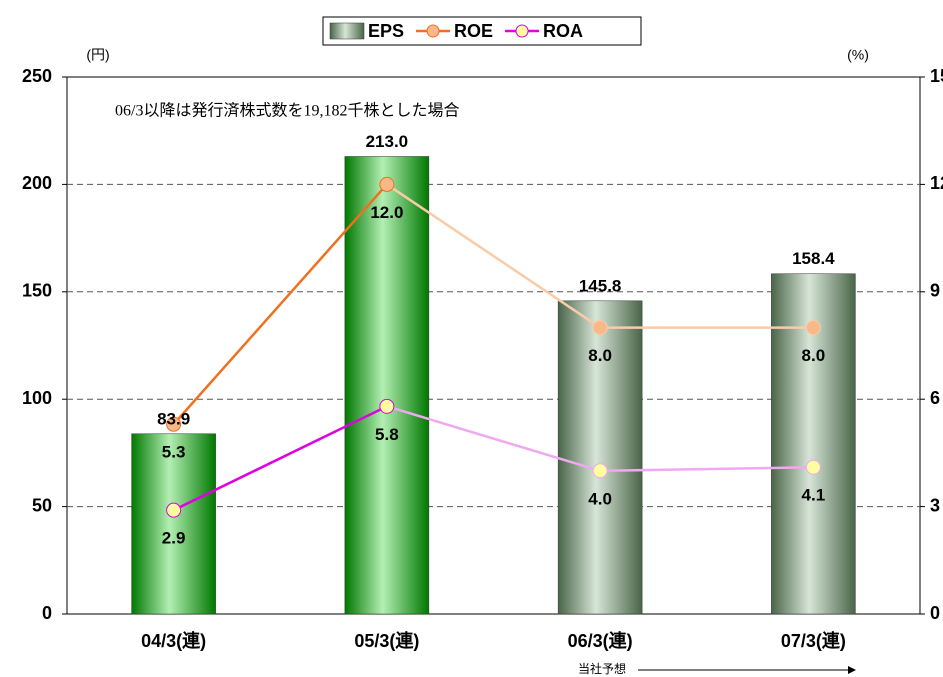 Image resolution: width=943 pixels, height=677 pixels. Describe the element at coordinates (173, 640) in the screenshot. I see `x-tick-label: 04/3(連)` at that location.